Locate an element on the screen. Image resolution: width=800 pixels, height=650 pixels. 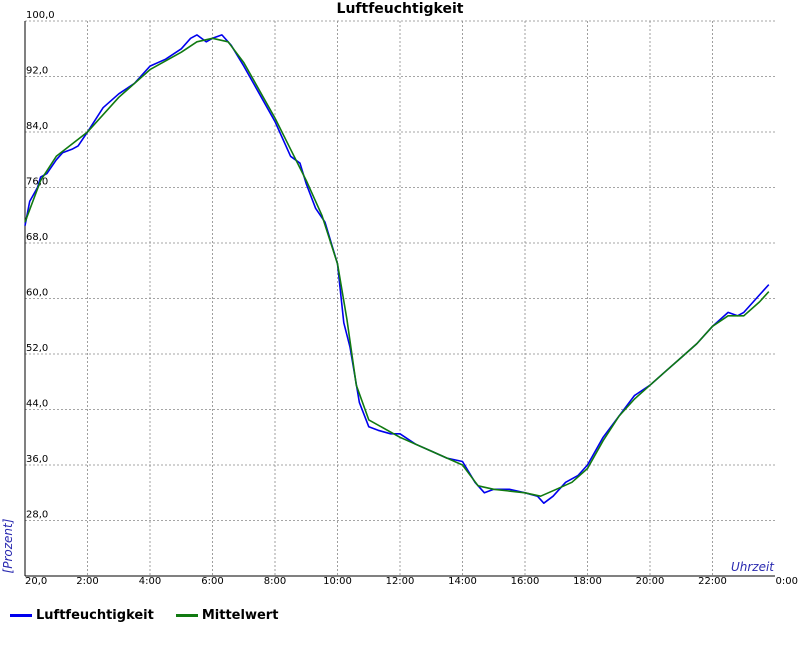
legend-item-humidity: Luftfeuchtigkeit is located at coordinates (82, 615).